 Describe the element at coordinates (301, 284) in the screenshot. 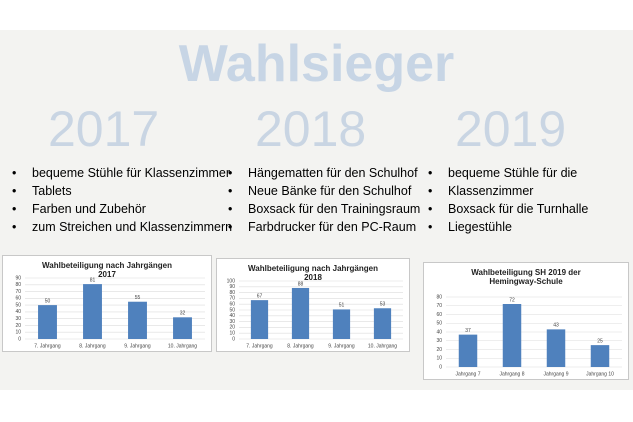

I see `data-label: 88` at that location.